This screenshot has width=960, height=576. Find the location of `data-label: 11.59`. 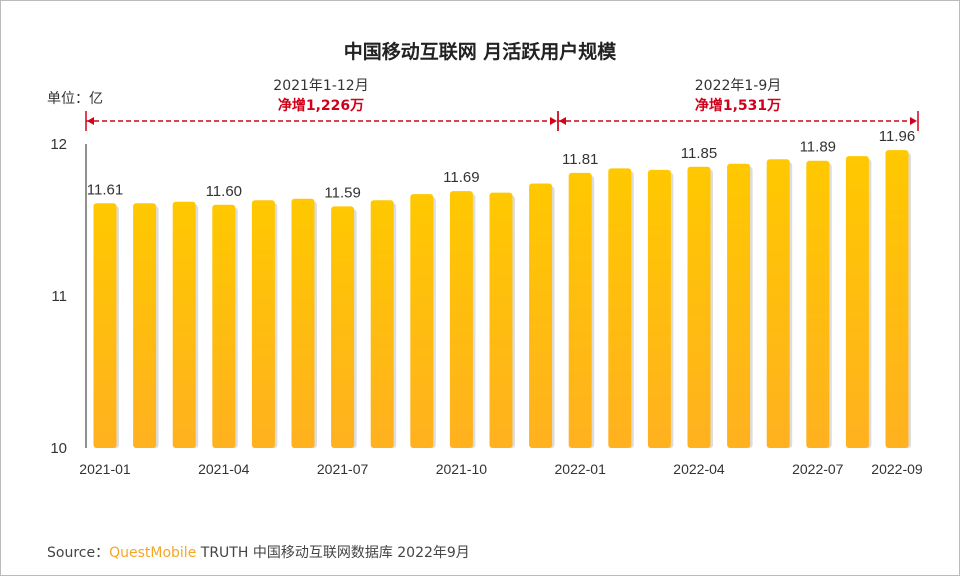

data-label: 11.59 is located at coordinates (342, 192).